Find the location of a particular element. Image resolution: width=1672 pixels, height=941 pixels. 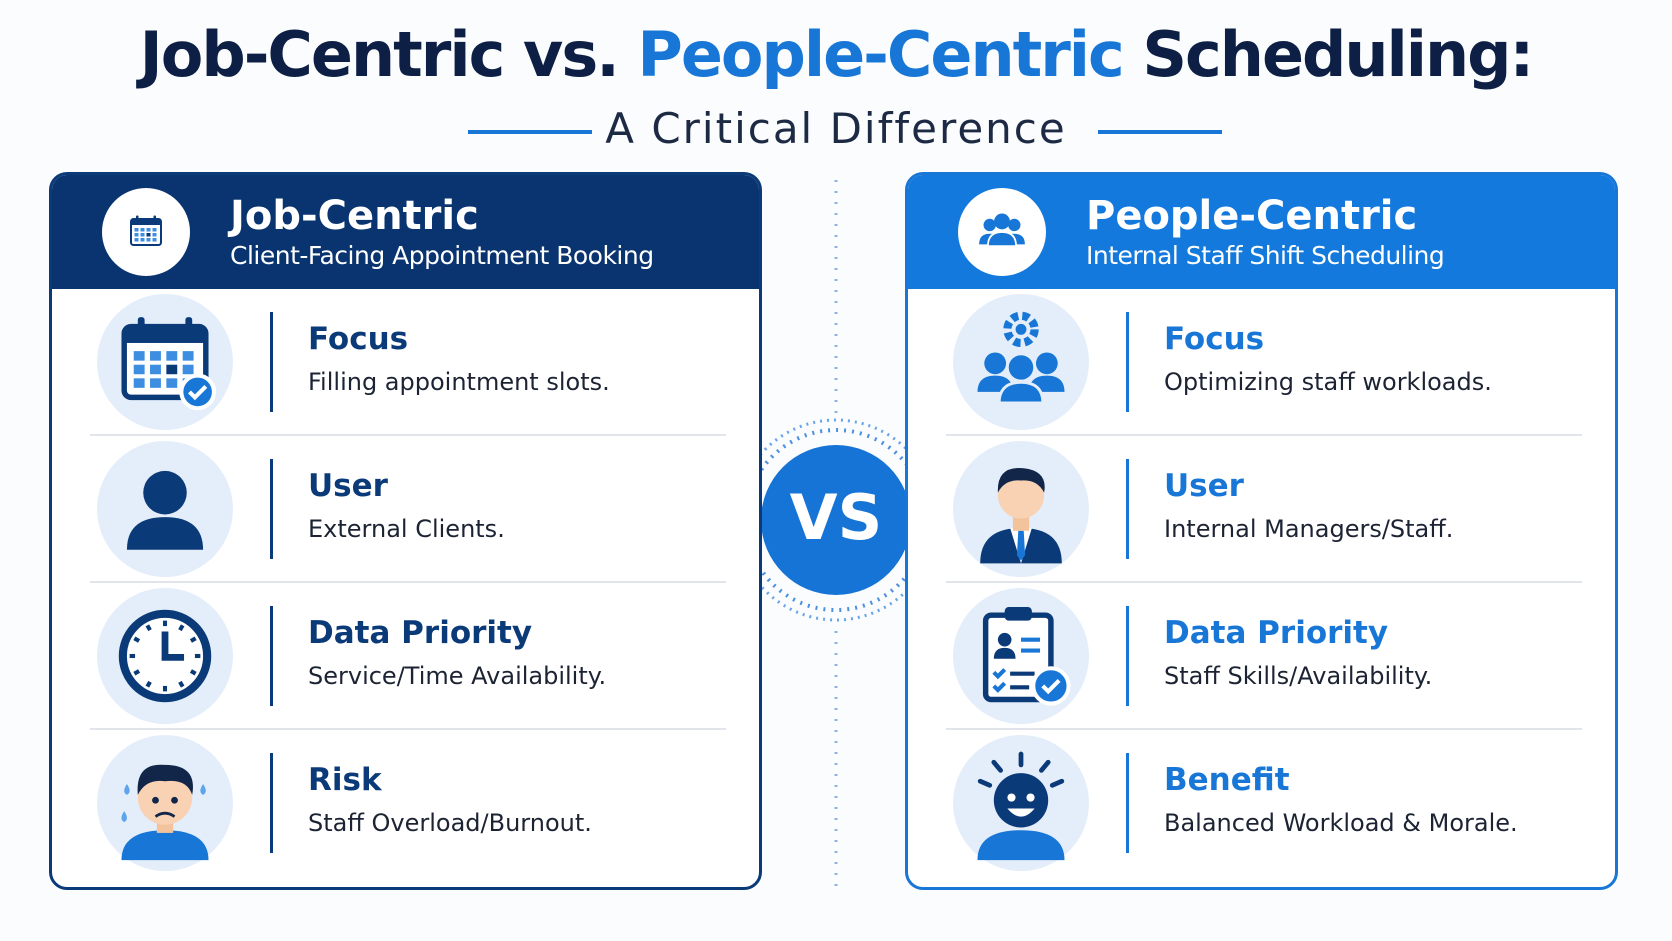

row-label: Risk is located at coordinates (345, 780).